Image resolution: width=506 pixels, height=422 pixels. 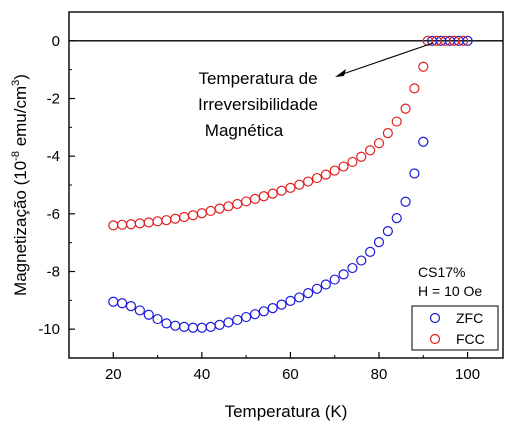 I want to click on field-note: H = 10 Oe, so click(x=450, y=291).